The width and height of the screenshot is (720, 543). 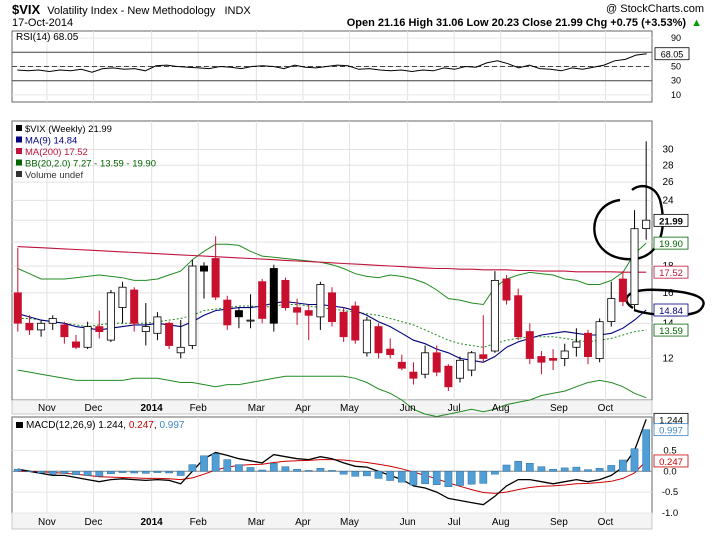 I want to click on rsi-legend: RSI(14) 68.05, so click(x=47, y=37).